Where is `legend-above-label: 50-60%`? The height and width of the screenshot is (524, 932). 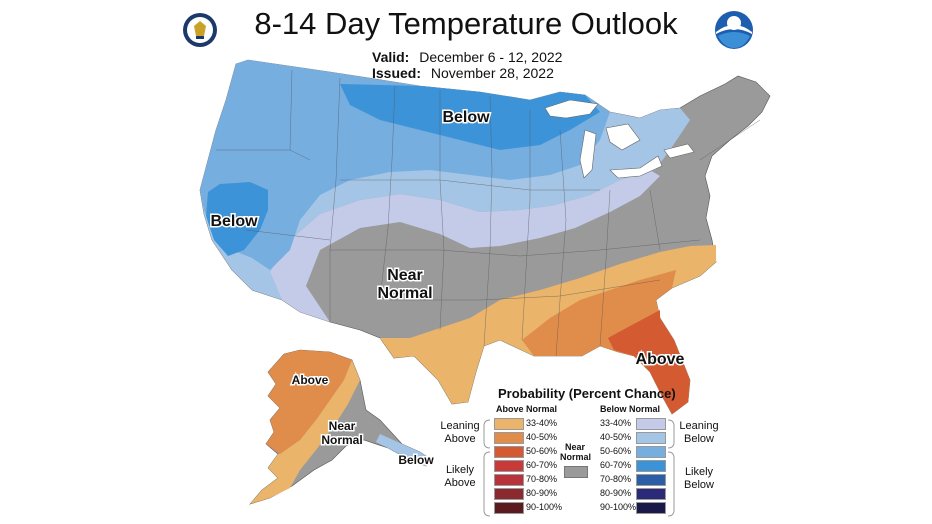 legend-above-label: 50-60% is located at coordinates (542, 451).